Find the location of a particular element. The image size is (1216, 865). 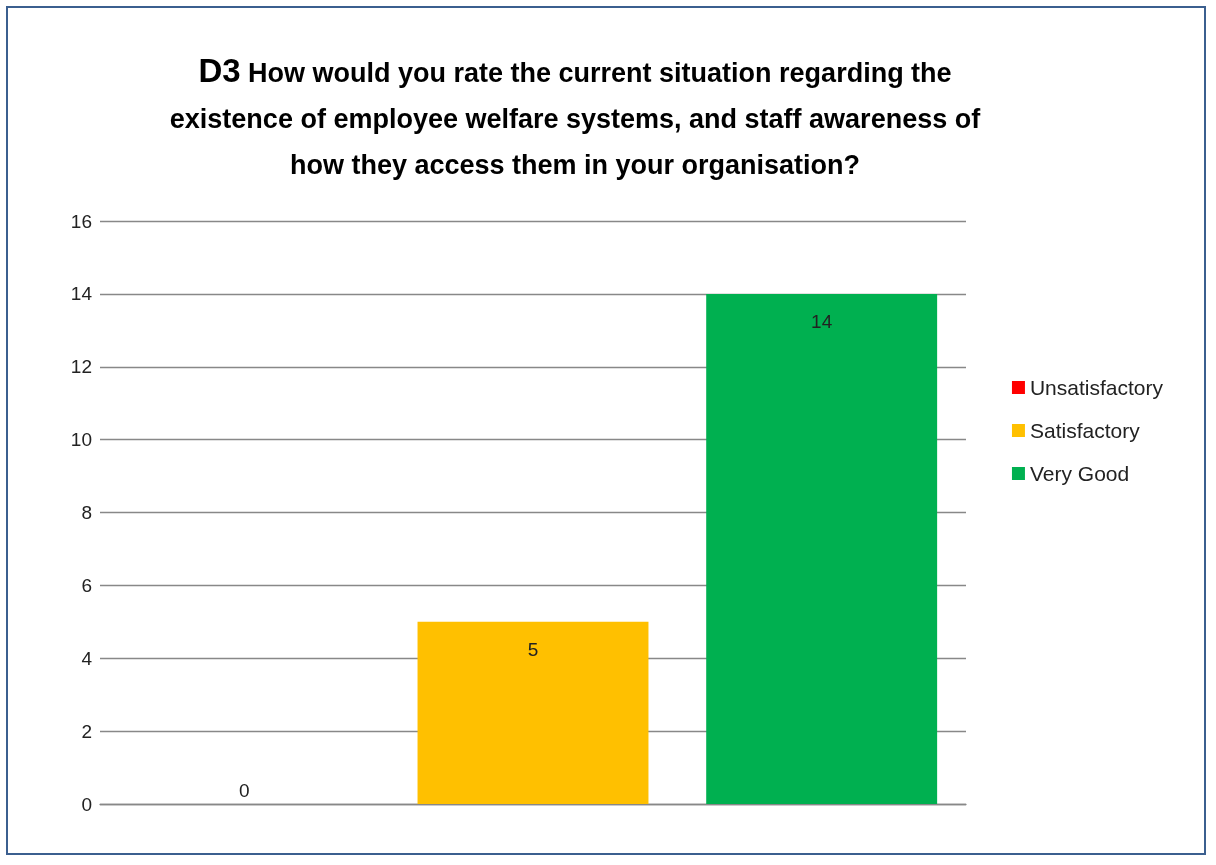

y-tick-label: 0 is located at coordinates (86, 804).